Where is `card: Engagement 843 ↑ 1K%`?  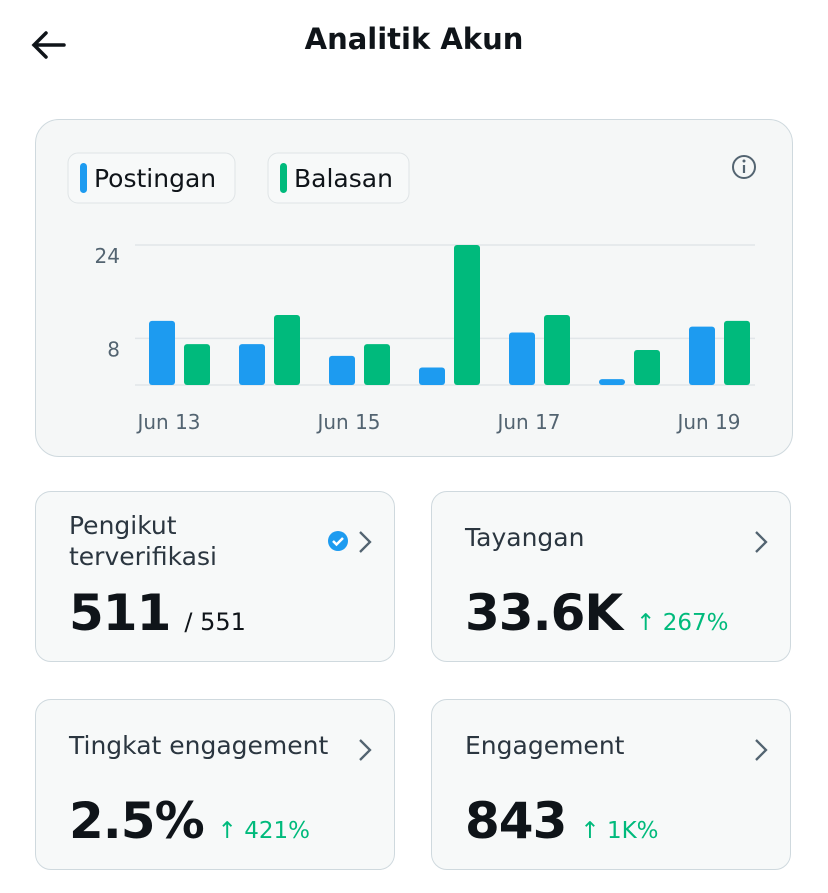
card: Engagement 843 ↑ 1K% is located at coordinates (611, 784).